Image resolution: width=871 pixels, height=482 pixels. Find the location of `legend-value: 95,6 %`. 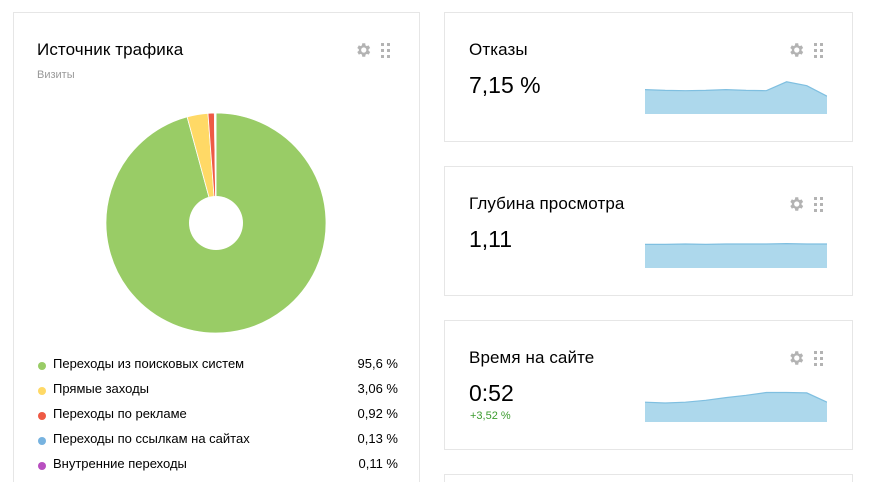

legend-value: 95,6 % is located at coordinates (377, 363).